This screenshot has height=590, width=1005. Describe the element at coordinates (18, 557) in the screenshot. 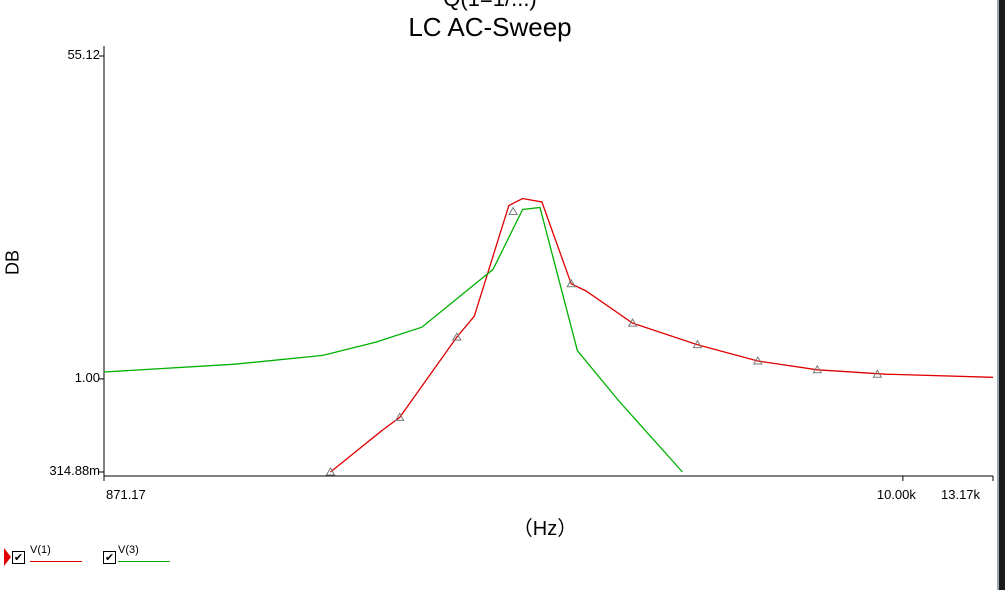

I see `legend-checkbox-v1: ✔` at that location.